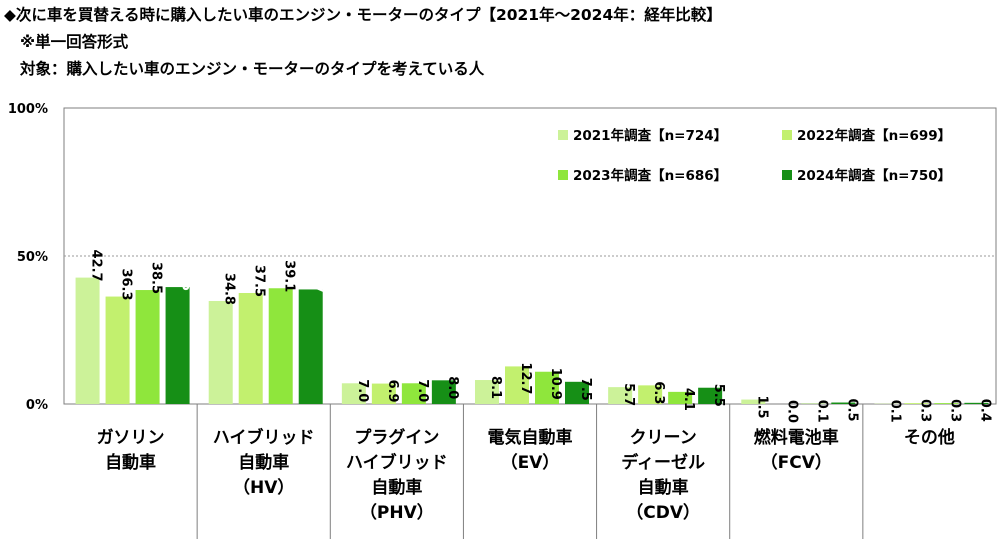 The height and width of the screenshot is (539, 1000). Describe the element at coordinates (658, 392) in the screenshot. I see `data-label: 6.3` at that location.